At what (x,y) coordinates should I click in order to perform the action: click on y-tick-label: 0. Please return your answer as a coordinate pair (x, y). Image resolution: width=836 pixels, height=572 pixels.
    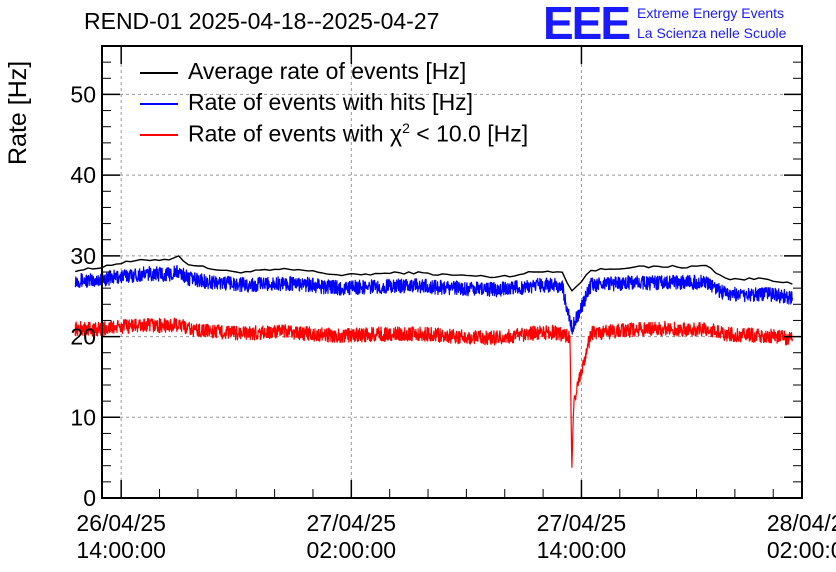
    Looking at the image, I should click on (89, 498).